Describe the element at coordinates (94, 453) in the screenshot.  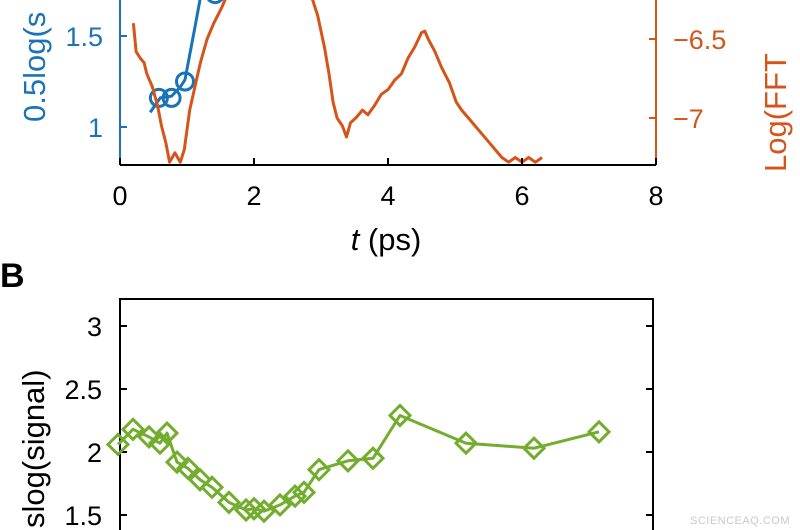
I see `panel-b-y-tick-label: 2` at that location.